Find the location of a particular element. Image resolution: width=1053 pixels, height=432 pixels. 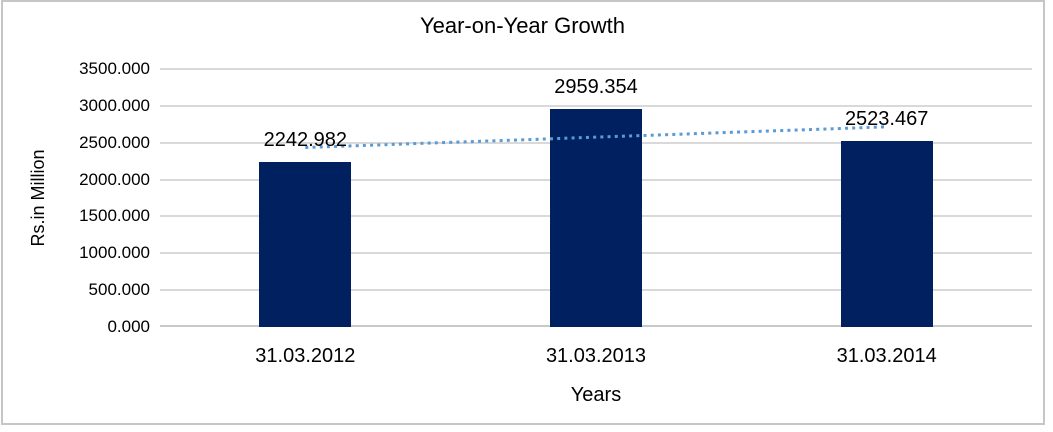

y-tick-label: 2500.000 is located at coordinates (114, 142).